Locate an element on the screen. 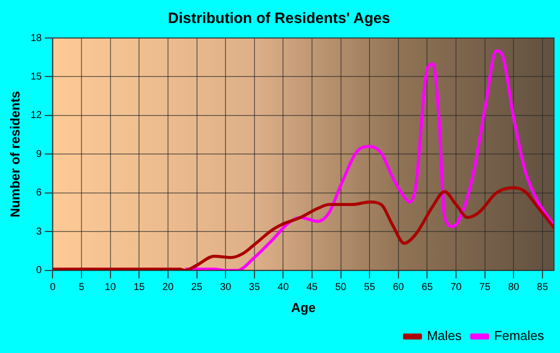  x-axis-title: Age is located at coordinates (303, 307).